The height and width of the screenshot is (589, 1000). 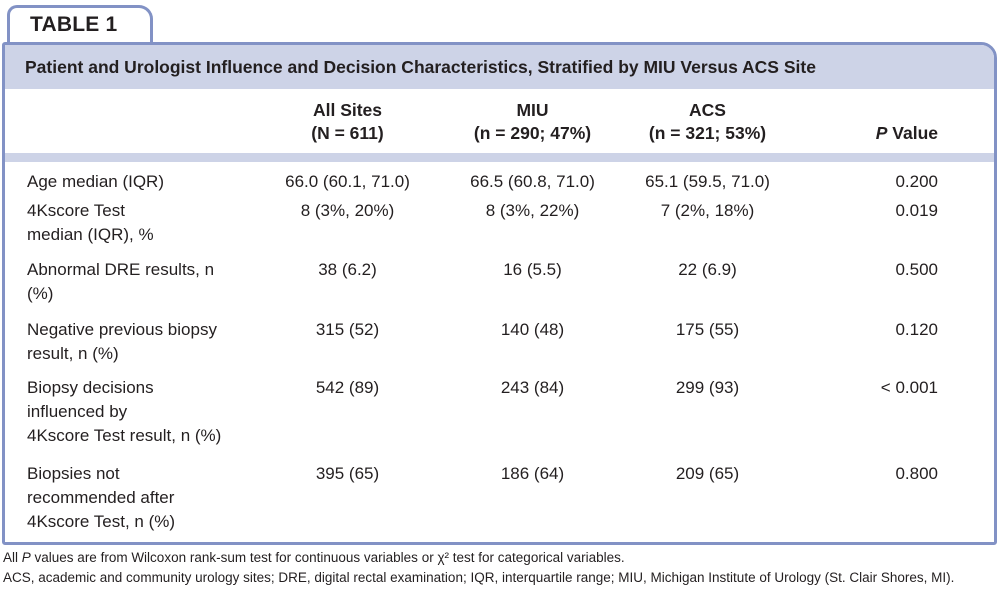 What do you see at coordinates (707, 473) in the screenshot?
I see `cell-acs: 209 (65)` at bounding box center [707, 473].